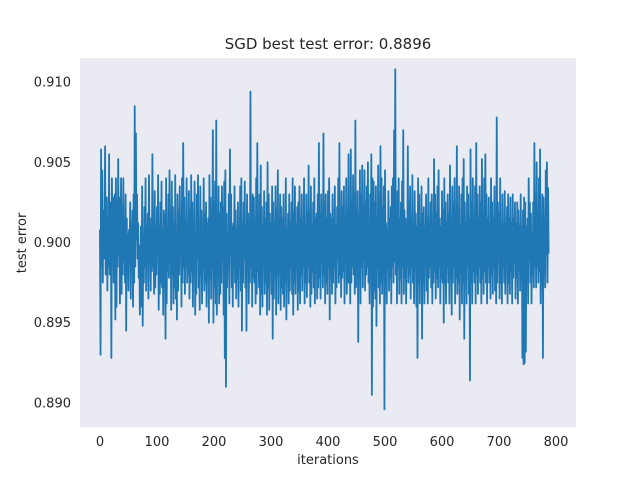 This screenshot has height=480, width=640. What do you see at coordinates (556, 442) in the screenshot?
I see `x-tick-label: 800` at bounding box center [556, 442].